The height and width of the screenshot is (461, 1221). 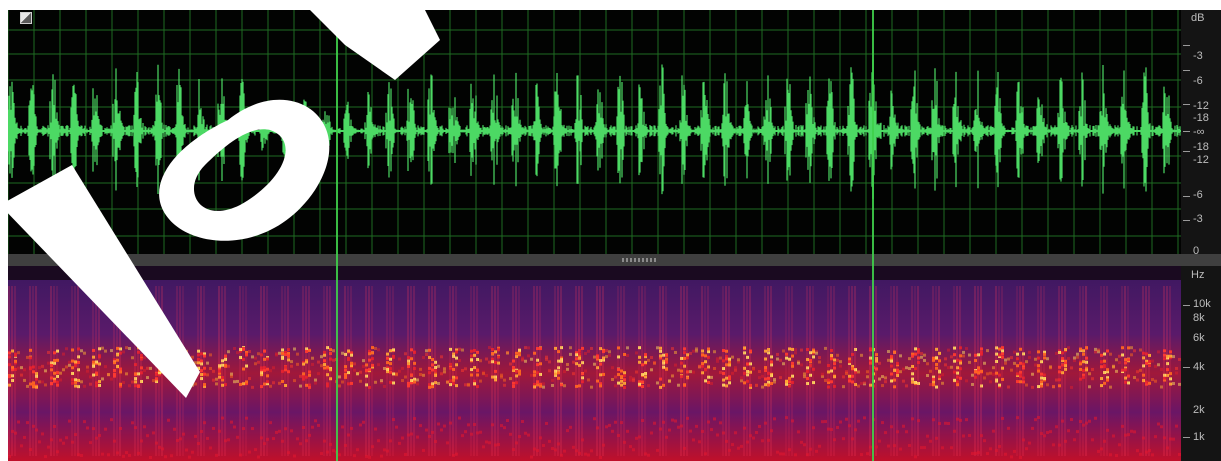 What do you see at coordinates (1199, 410) in the screenshot?
I see `hz-tick-label: 2k` at bounding box center [1199, 410].